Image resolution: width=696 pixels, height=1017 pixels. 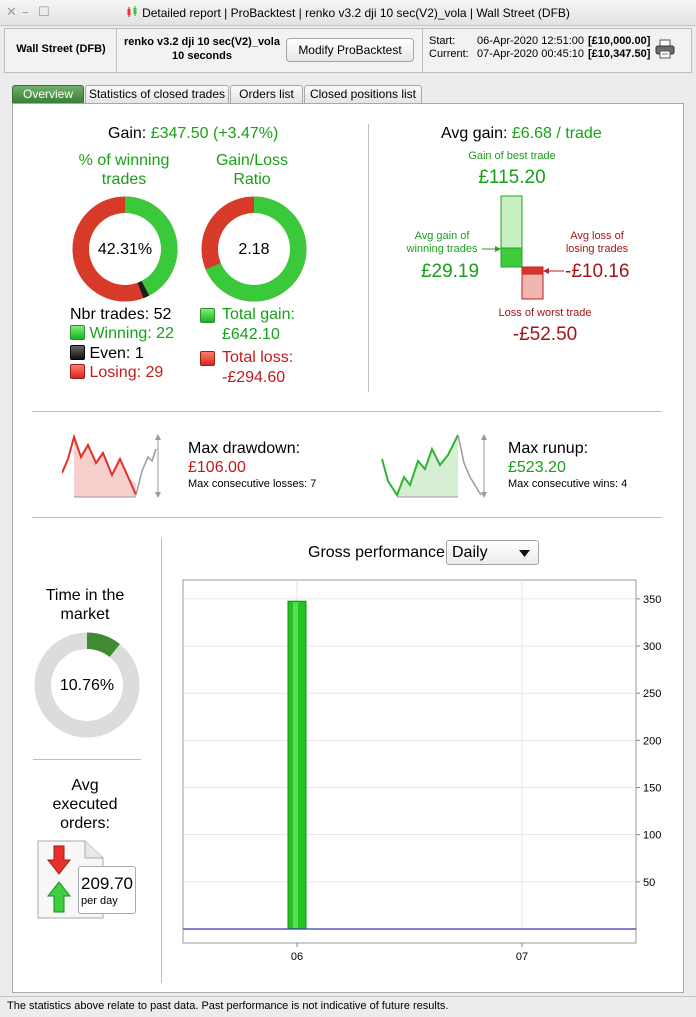 What do you see at coordinates (531, 41) in the screenshot?
I see `start-date: 06-Apr-2020 12:51:00` at bounding box center [531, 41].